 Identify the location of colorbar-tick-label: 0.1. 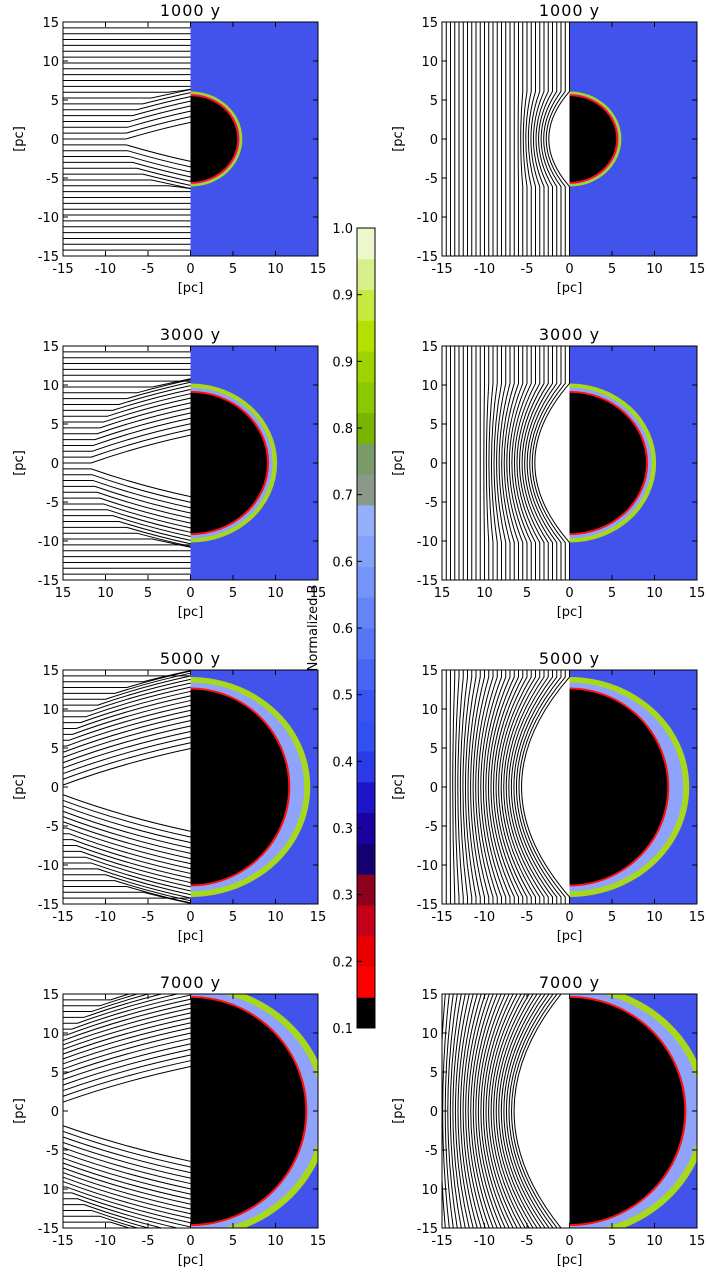
(342, 1029).